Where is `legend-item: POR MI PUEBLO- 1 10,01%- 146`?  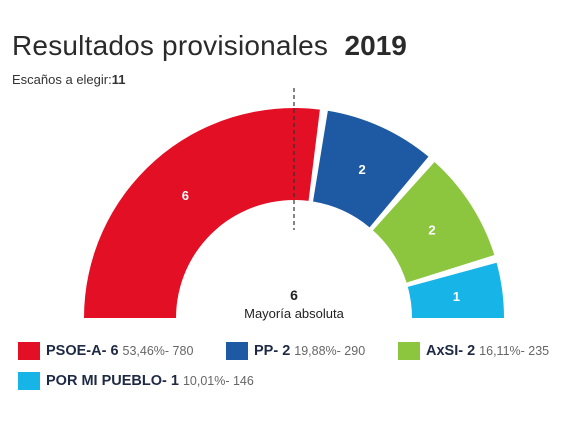 legend-item: POR MI PUEBLO- 1 10,01%- 146 is located at coordinates (136, 381).